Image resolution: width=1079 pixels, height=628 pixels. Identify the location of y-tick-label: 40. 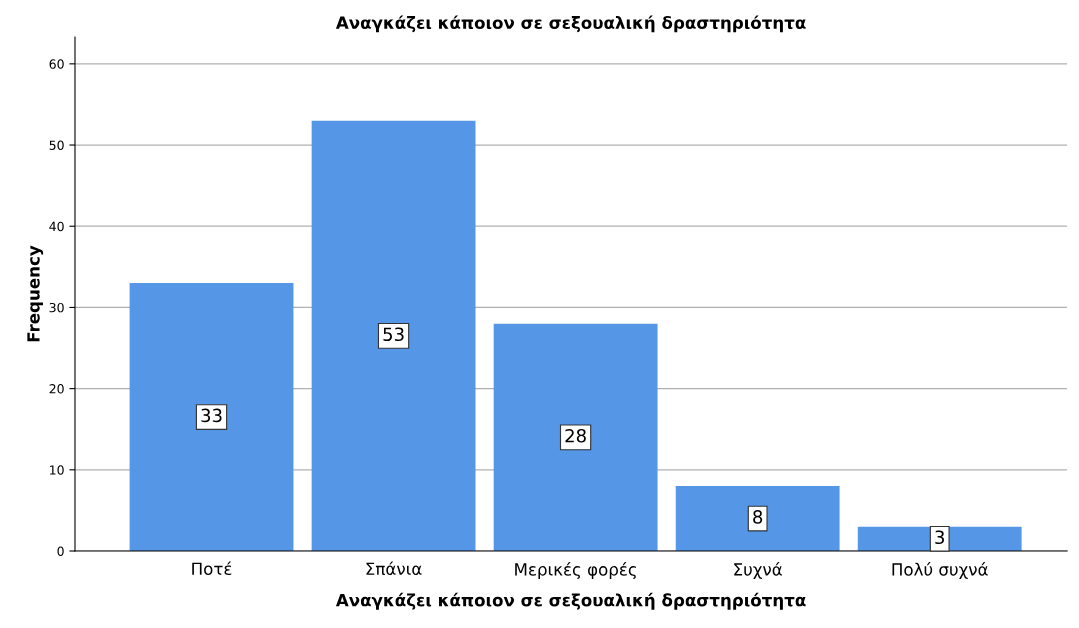
(56, 226).